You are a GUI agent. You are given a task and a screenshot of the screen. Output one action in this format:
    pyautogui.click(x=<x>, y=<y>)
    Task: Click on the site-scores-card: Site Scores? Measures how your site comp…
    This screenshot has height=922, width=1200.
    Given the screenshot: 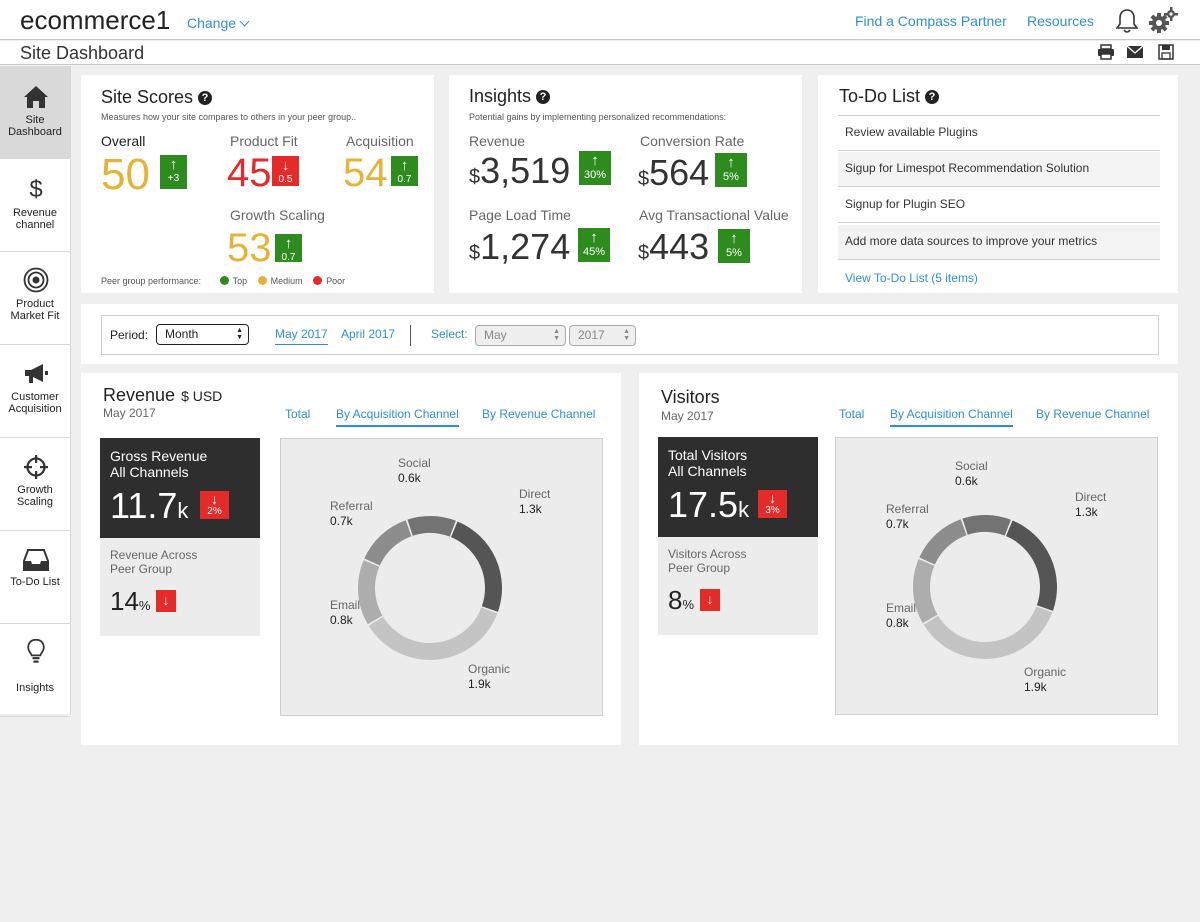 What is the action you would take?
    pyautogui.click(x=257, y=184)
    